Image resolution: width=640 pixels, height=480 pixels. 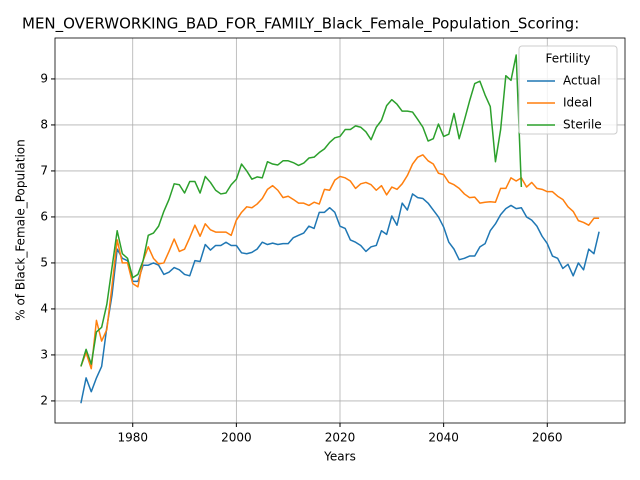 What do you see at coordinates (44, 262) in the screenshot?
I see `y-tick-label: 5` at bounding box center [44, 262].